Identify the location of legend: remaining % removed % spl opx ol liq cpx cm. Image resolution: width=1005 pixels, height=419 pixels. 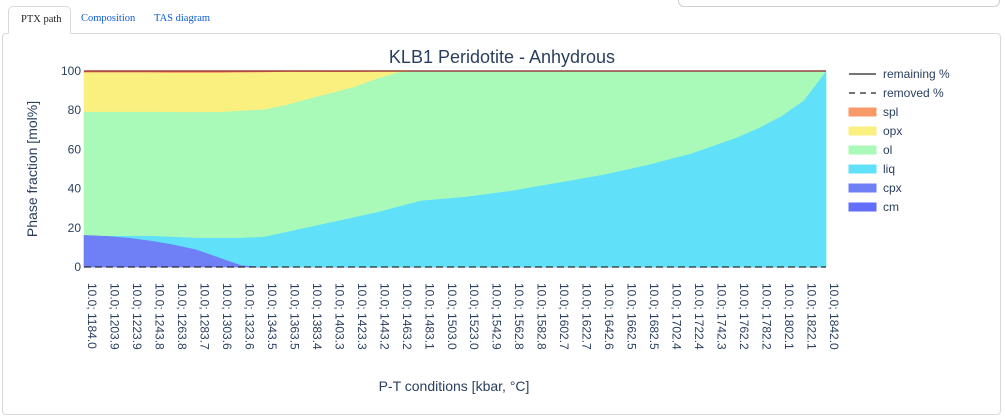
(899, 140).